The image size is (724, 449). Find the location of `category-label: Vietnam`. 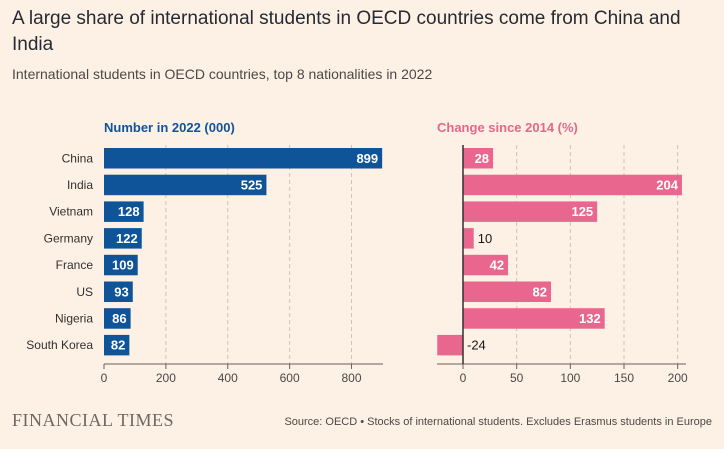

category-label: Vietnam is located at coordinates (71, 212).